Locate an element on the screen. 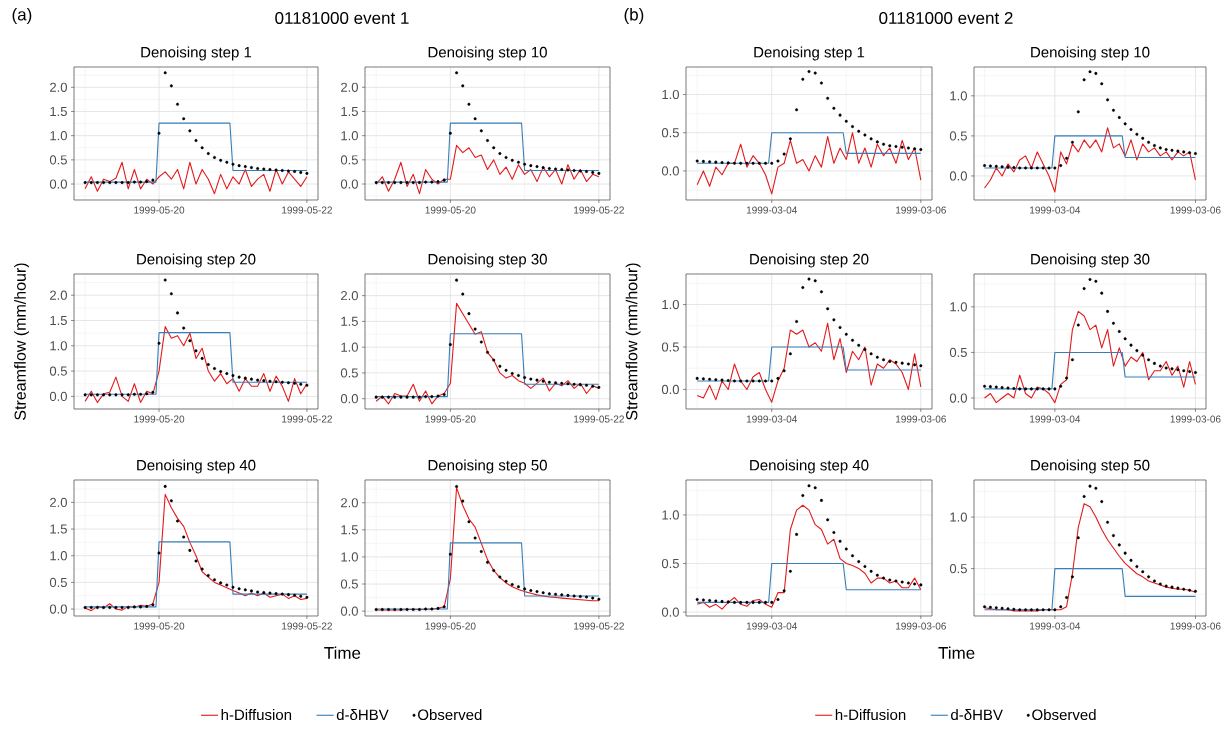 The image size is (1225, 730). y-tick-label: 1.0 is located at coordinates (349, 347).